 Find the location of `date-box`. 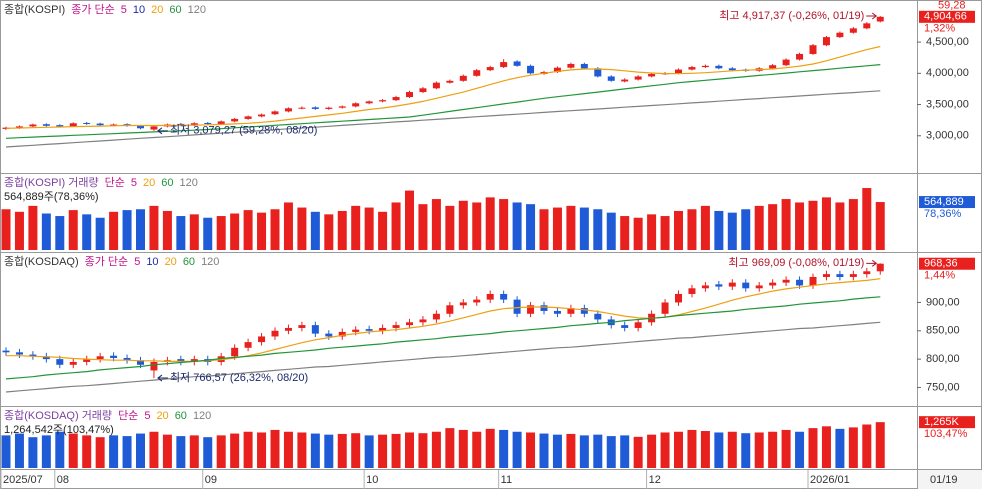

date-box is located at coordinates (950, 479).